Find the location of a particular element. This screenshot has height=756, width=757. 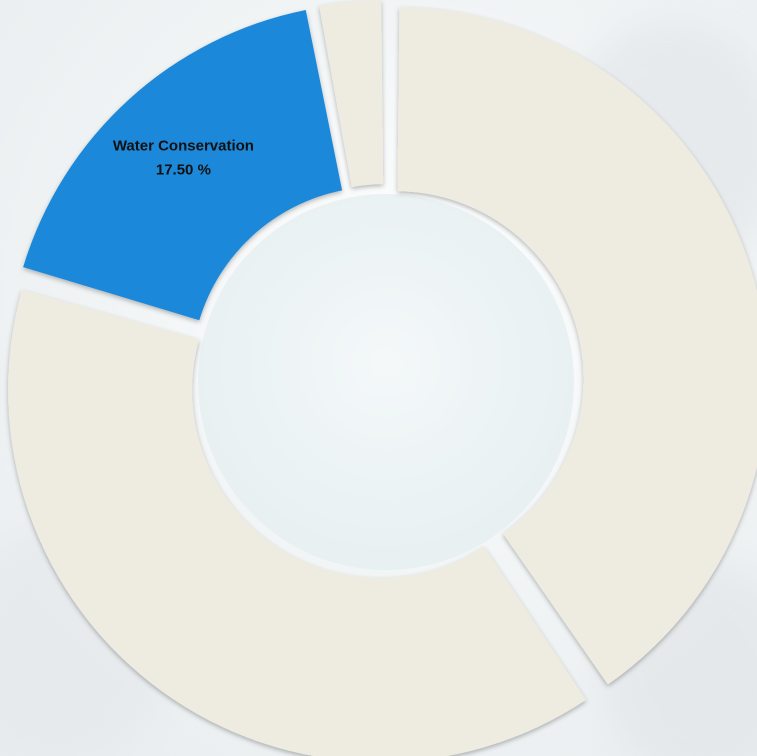

slice-category-label: Water Conservation is located at coordinates (183, 145).